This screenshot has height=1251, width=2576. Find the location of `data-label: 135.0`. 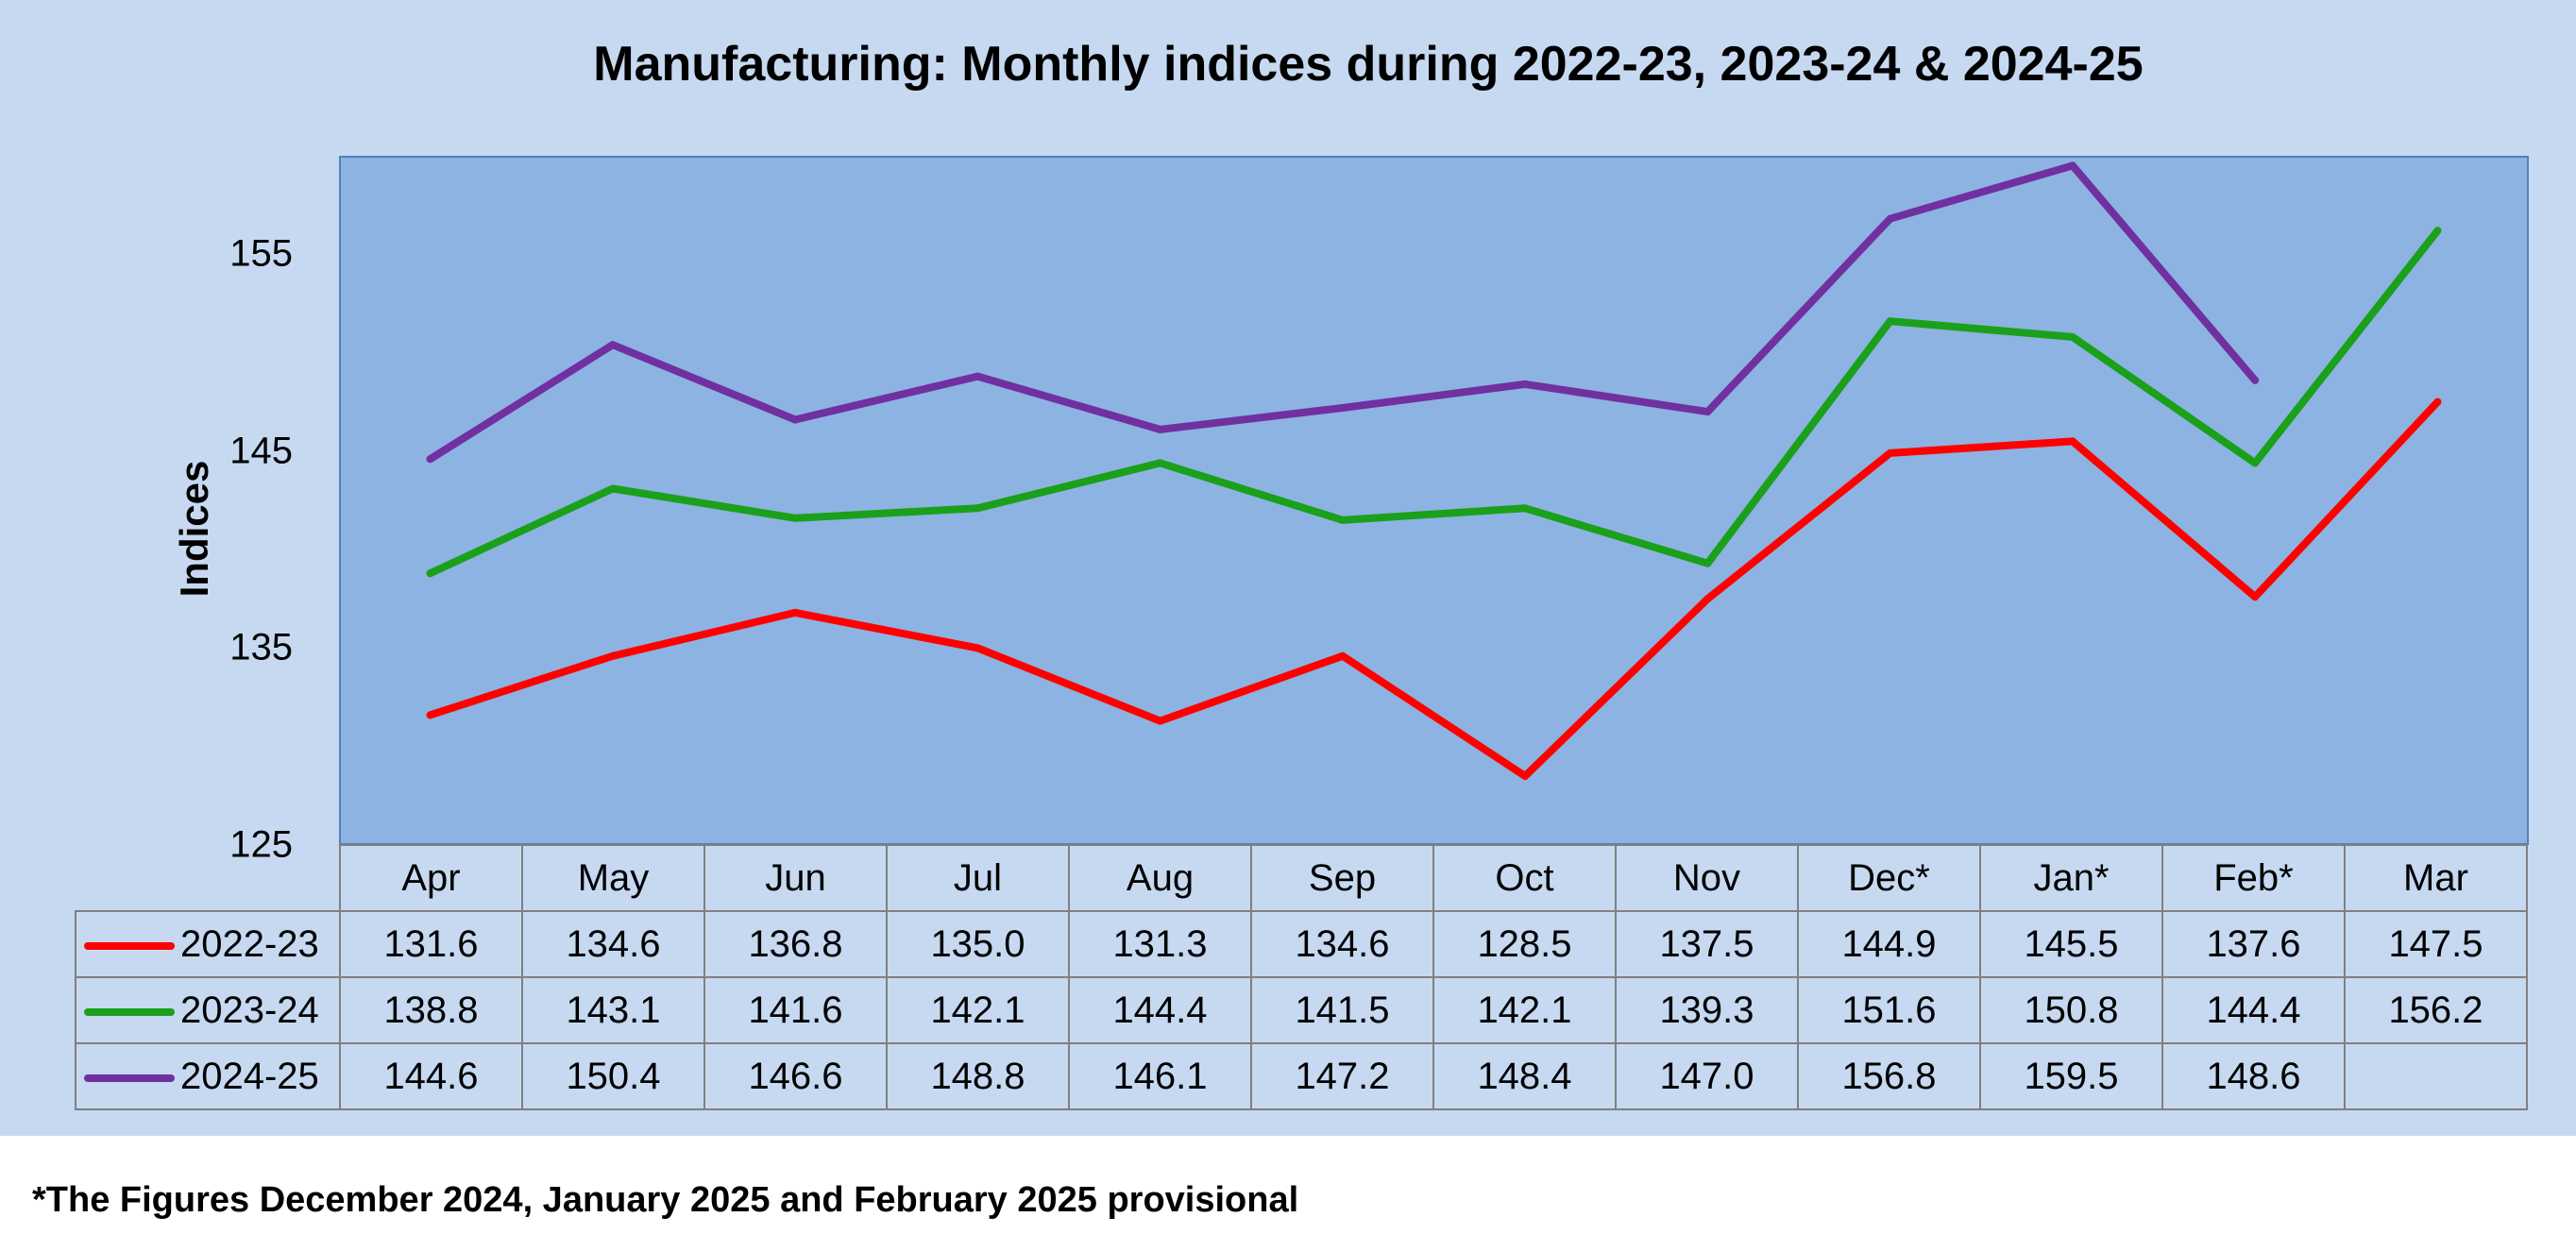

data-label: 135.0 is located at coordinates (978, 944).